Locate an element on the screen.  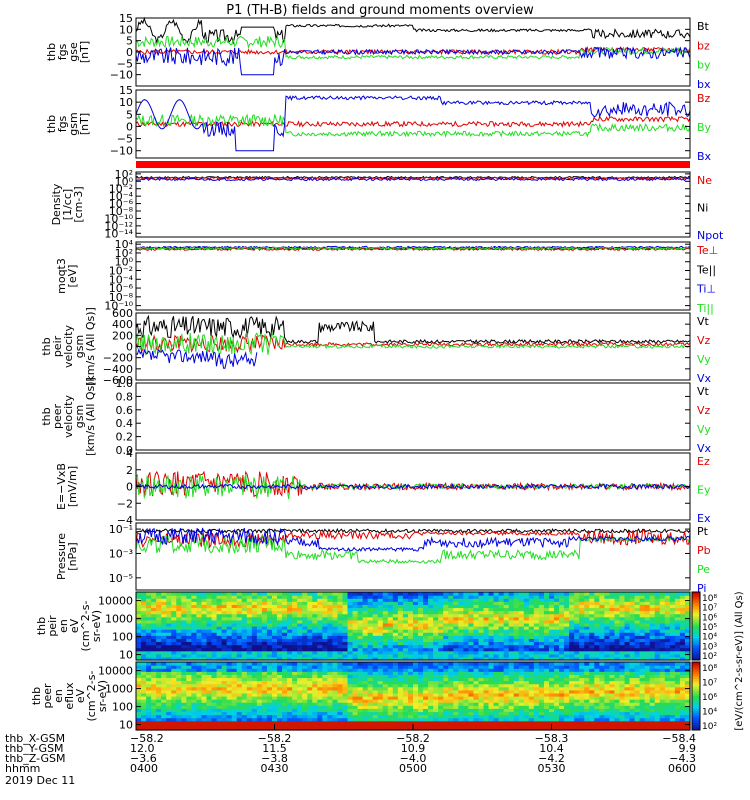
y-axis-label: E=−VxB is located at coordinates (61, 486).